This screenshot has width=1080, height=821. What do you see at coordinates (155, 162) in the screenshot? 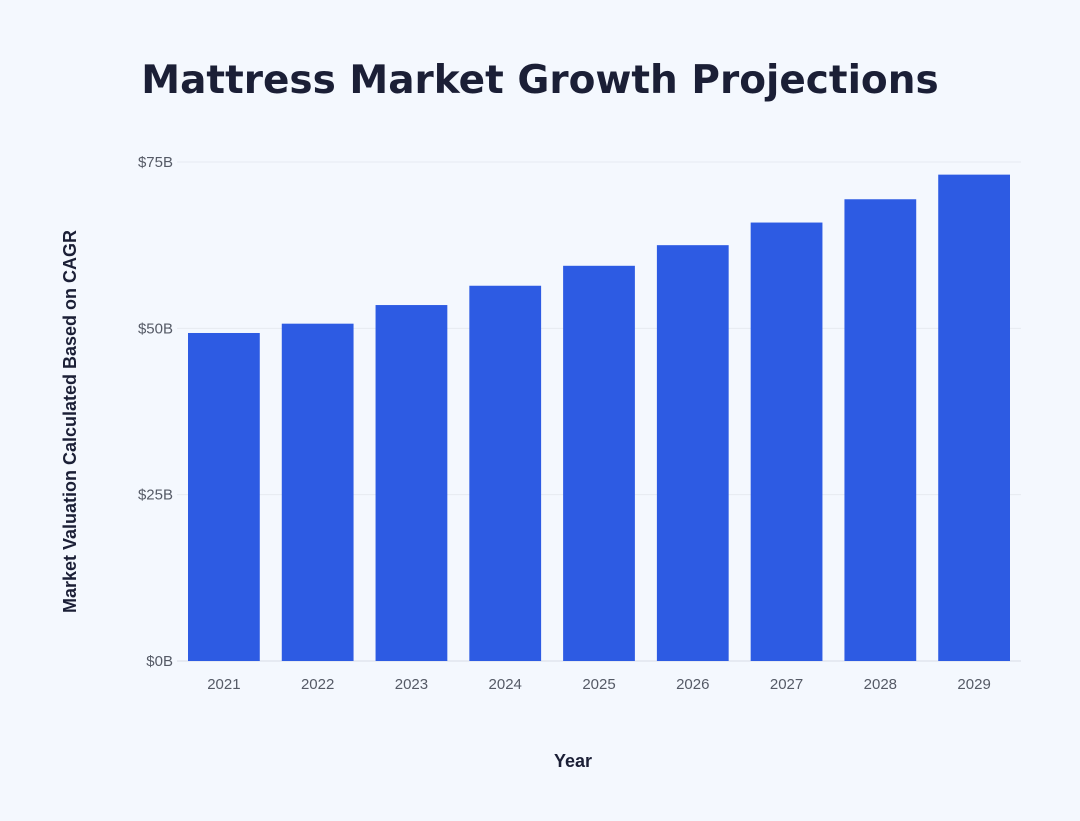
I see `y-tick-label: $75B` at bounding box center [155, 162].